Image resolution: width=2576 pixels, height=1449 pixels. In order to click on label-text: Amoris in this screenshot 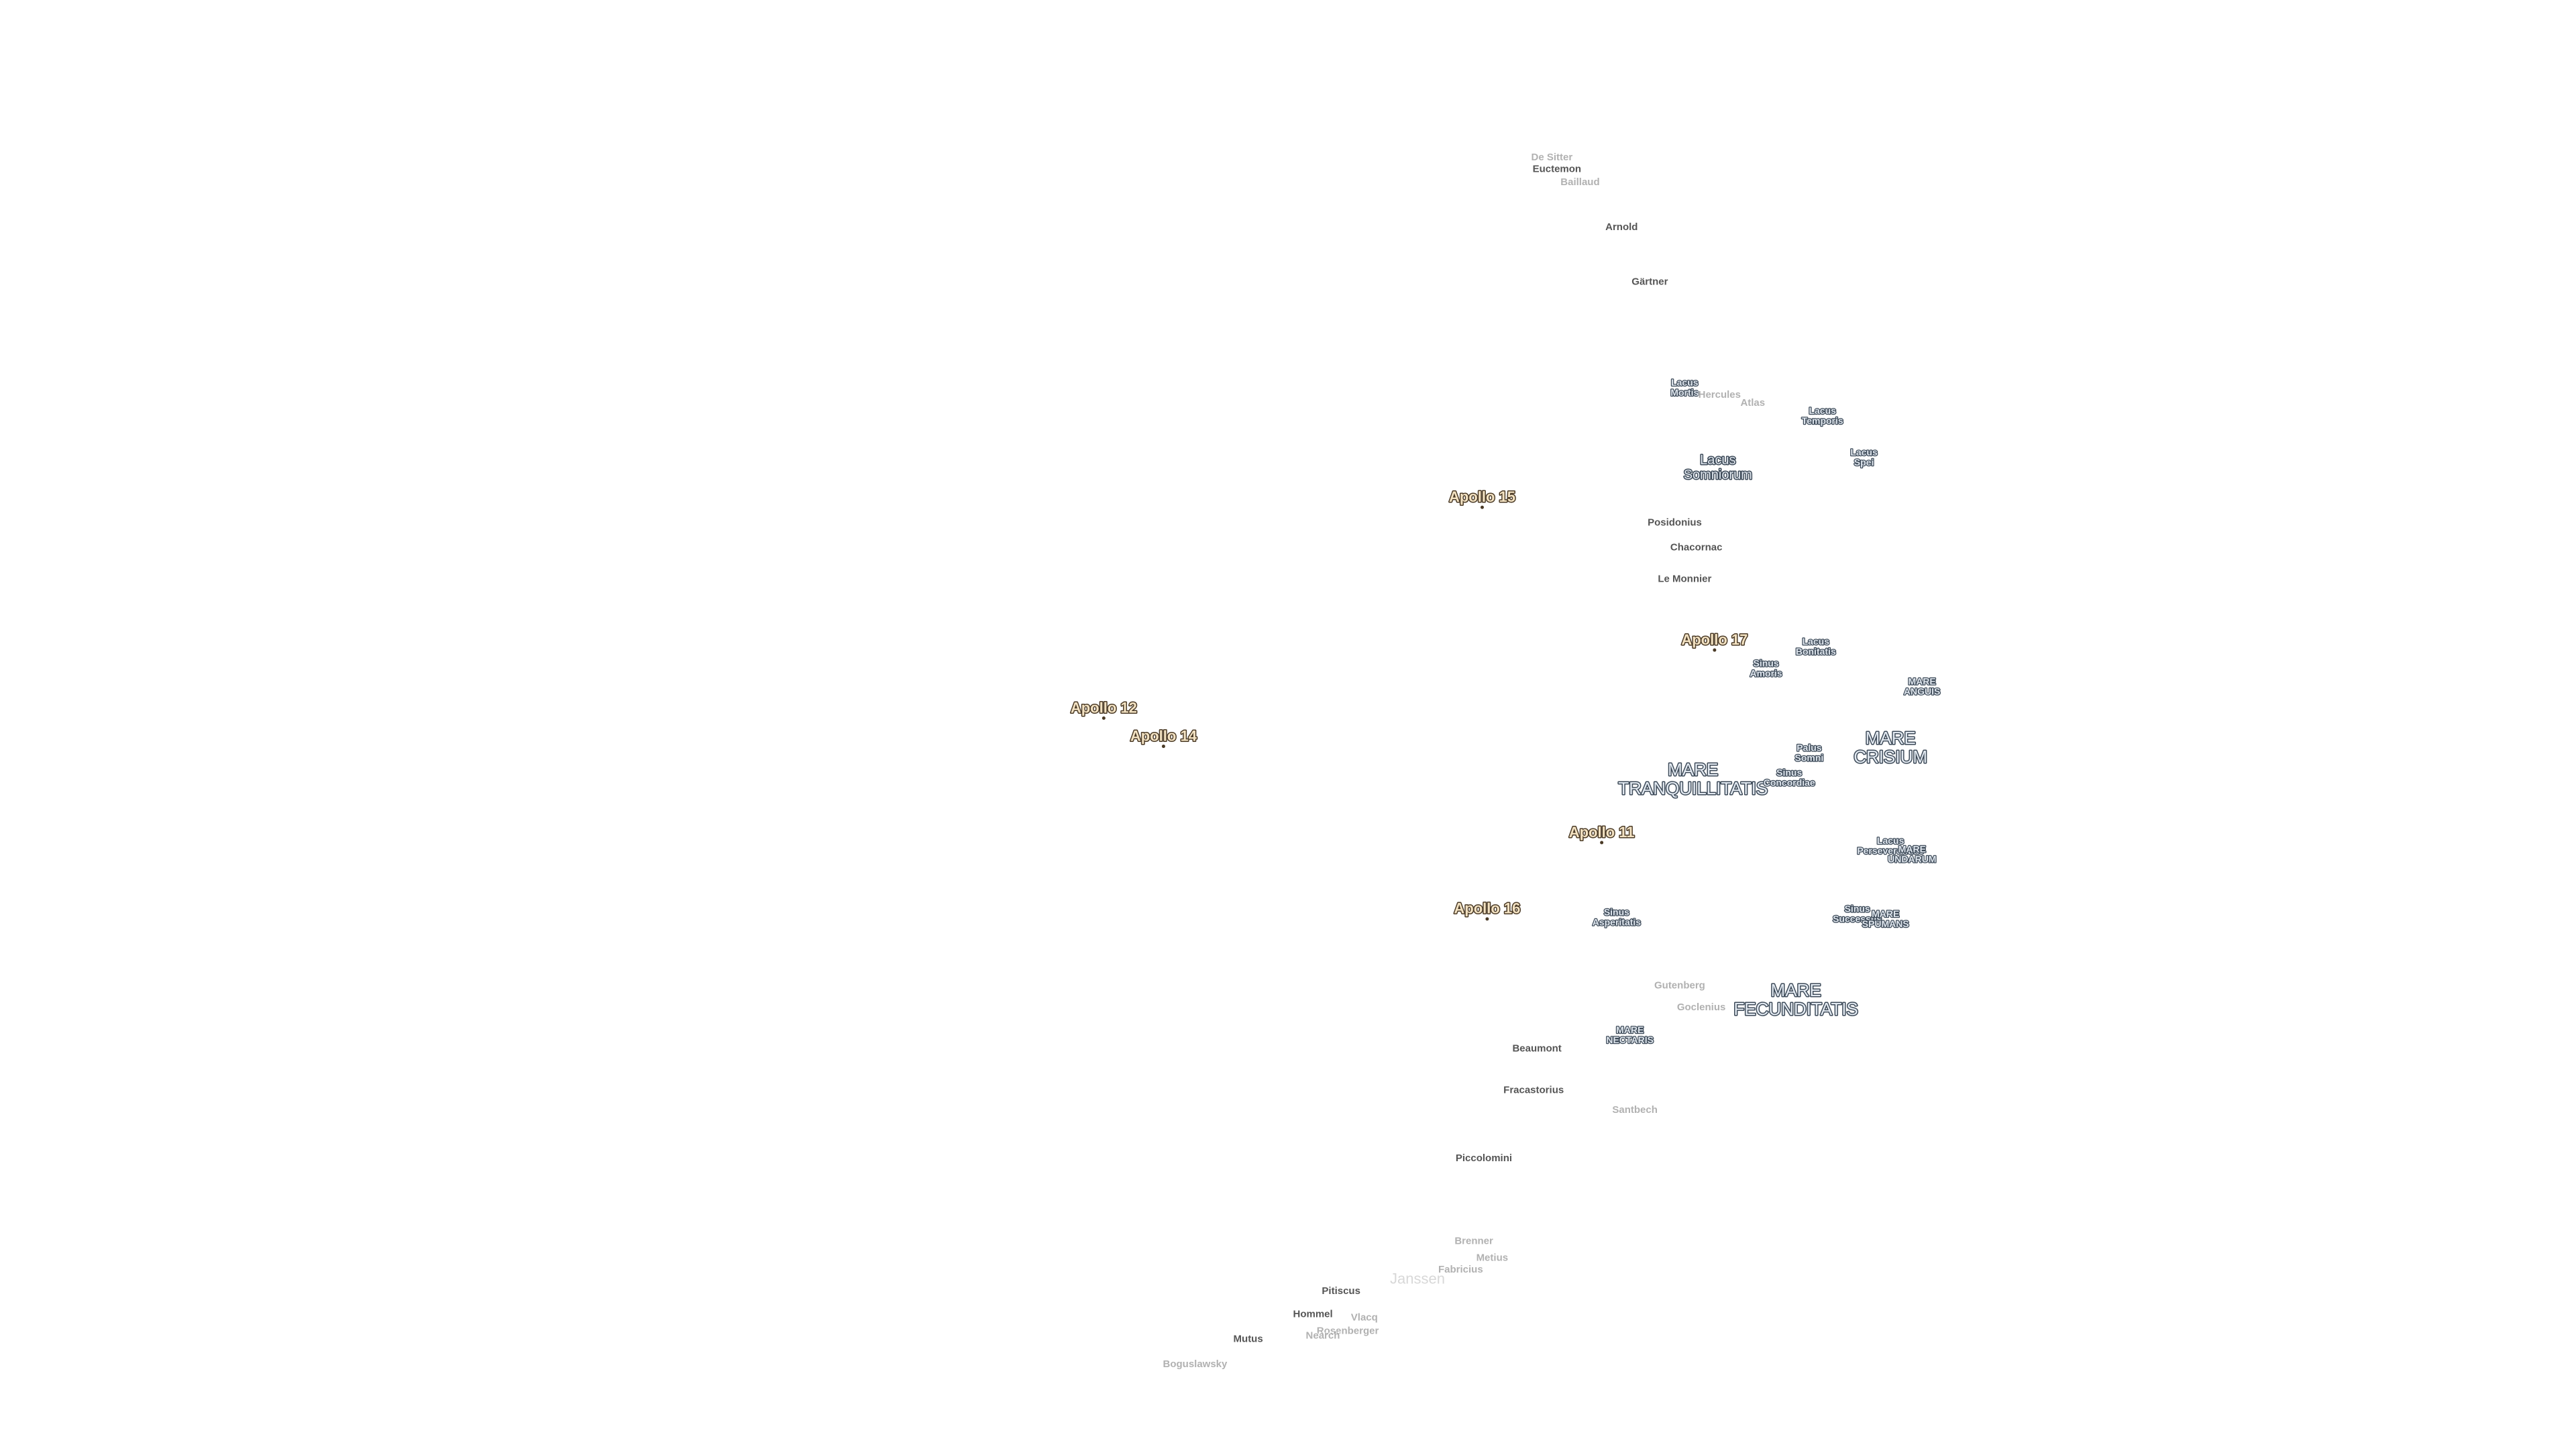, I will do `click(1766, 672)`.